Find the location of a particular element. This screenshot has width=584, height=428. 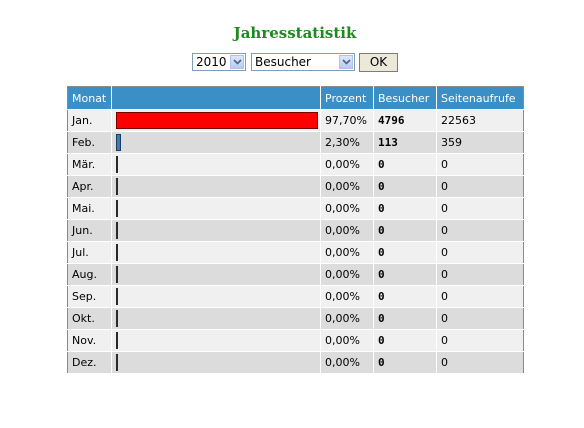

column-header-besucher: Besucher is located at coordinates (405, 98).